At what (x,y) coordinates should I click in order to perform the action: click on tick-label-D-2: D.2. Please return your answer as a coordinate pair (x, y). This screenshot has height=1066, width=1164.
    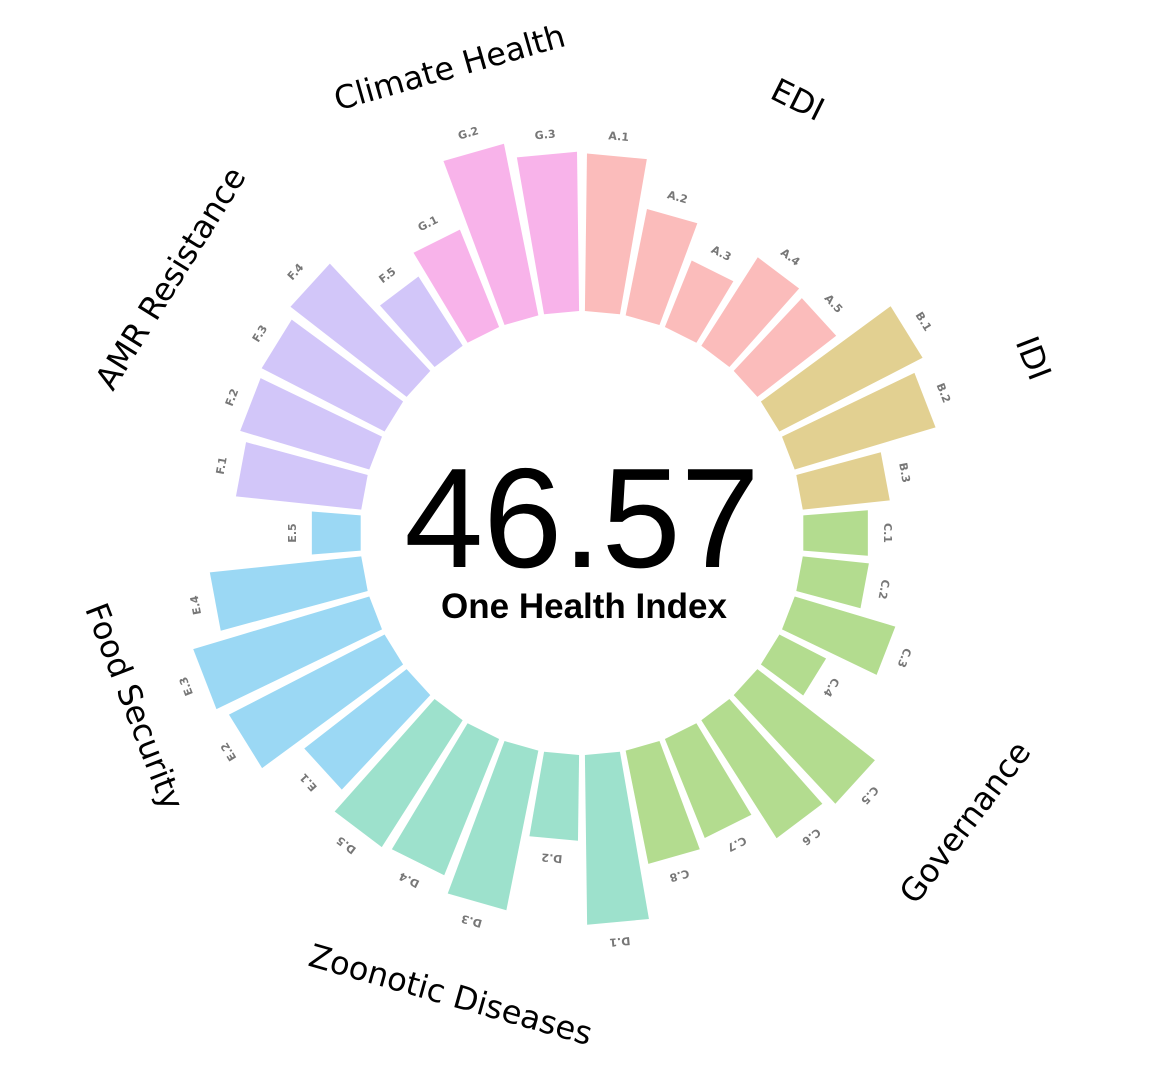
    Looking at the image, I should click on (552, 857).